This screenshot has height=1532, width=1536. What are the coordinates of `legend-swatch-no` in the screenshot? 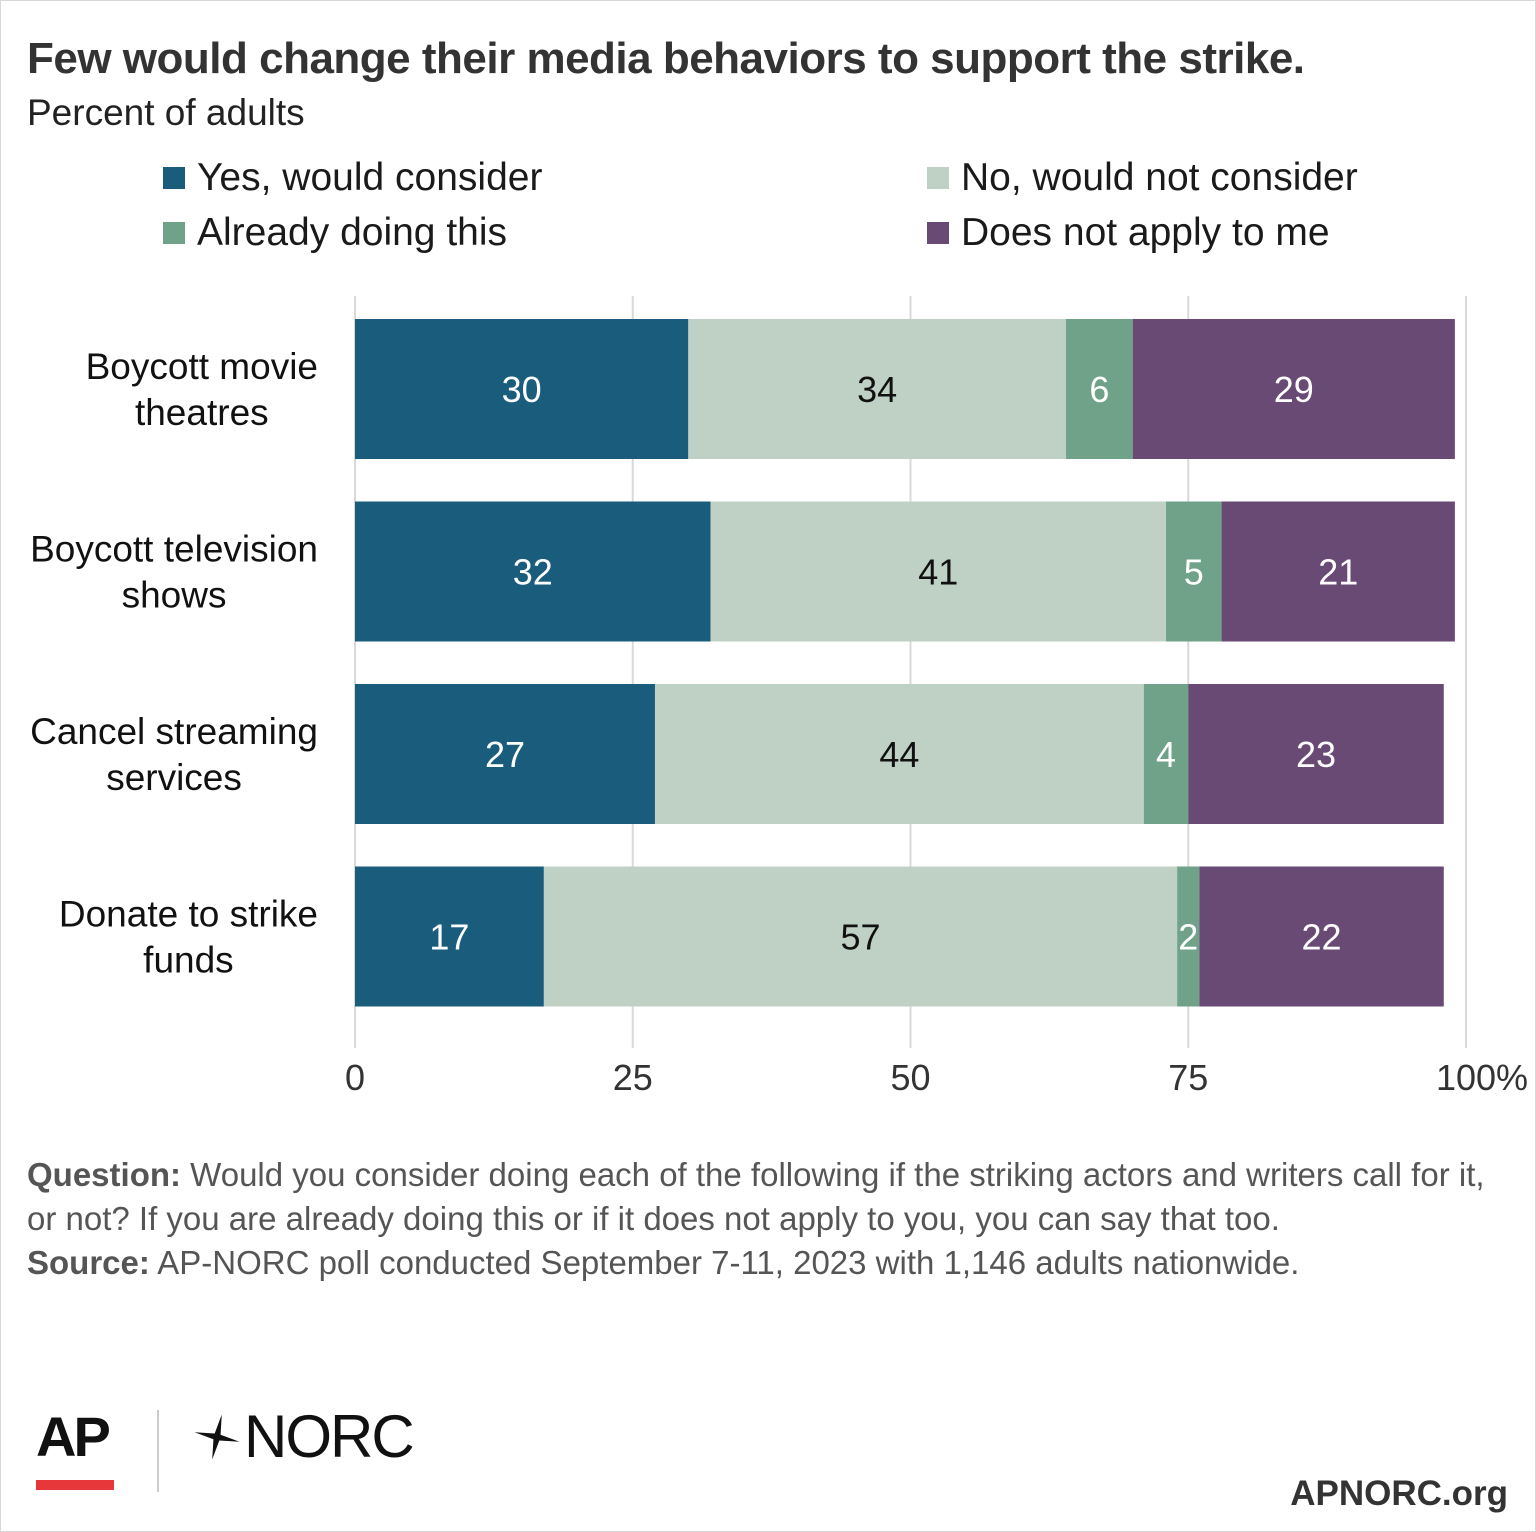 It's located at (938, 178).